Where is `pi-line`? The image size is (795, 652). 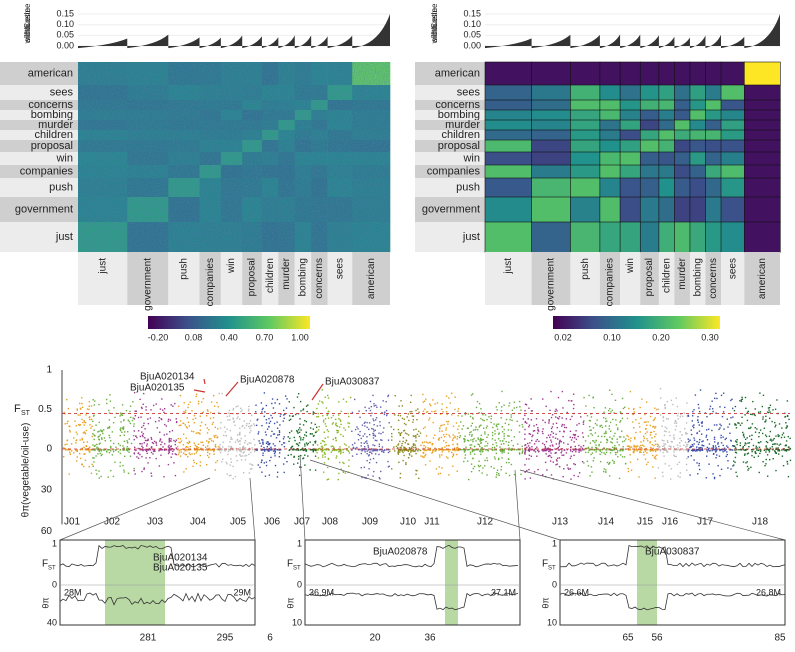
pi-line is located at coordinates (157, 599).